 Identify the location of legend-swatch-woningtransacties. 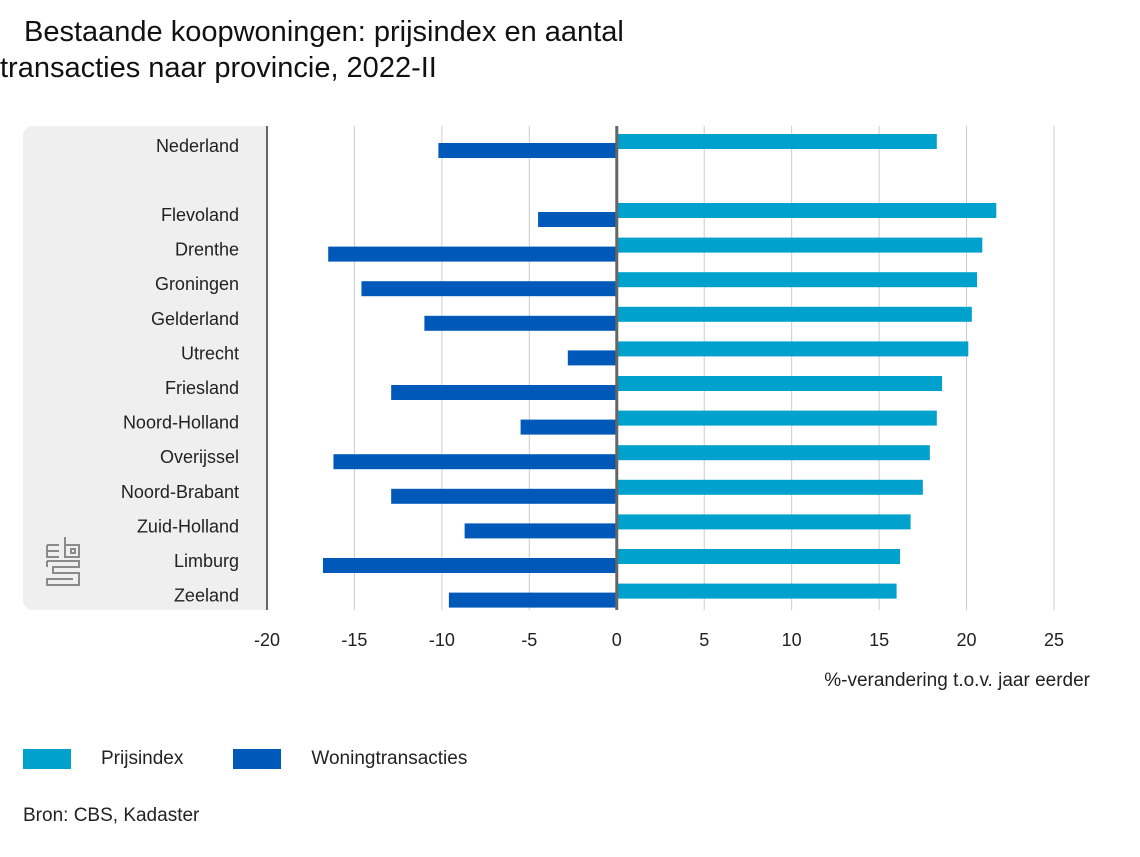
(257, 759).